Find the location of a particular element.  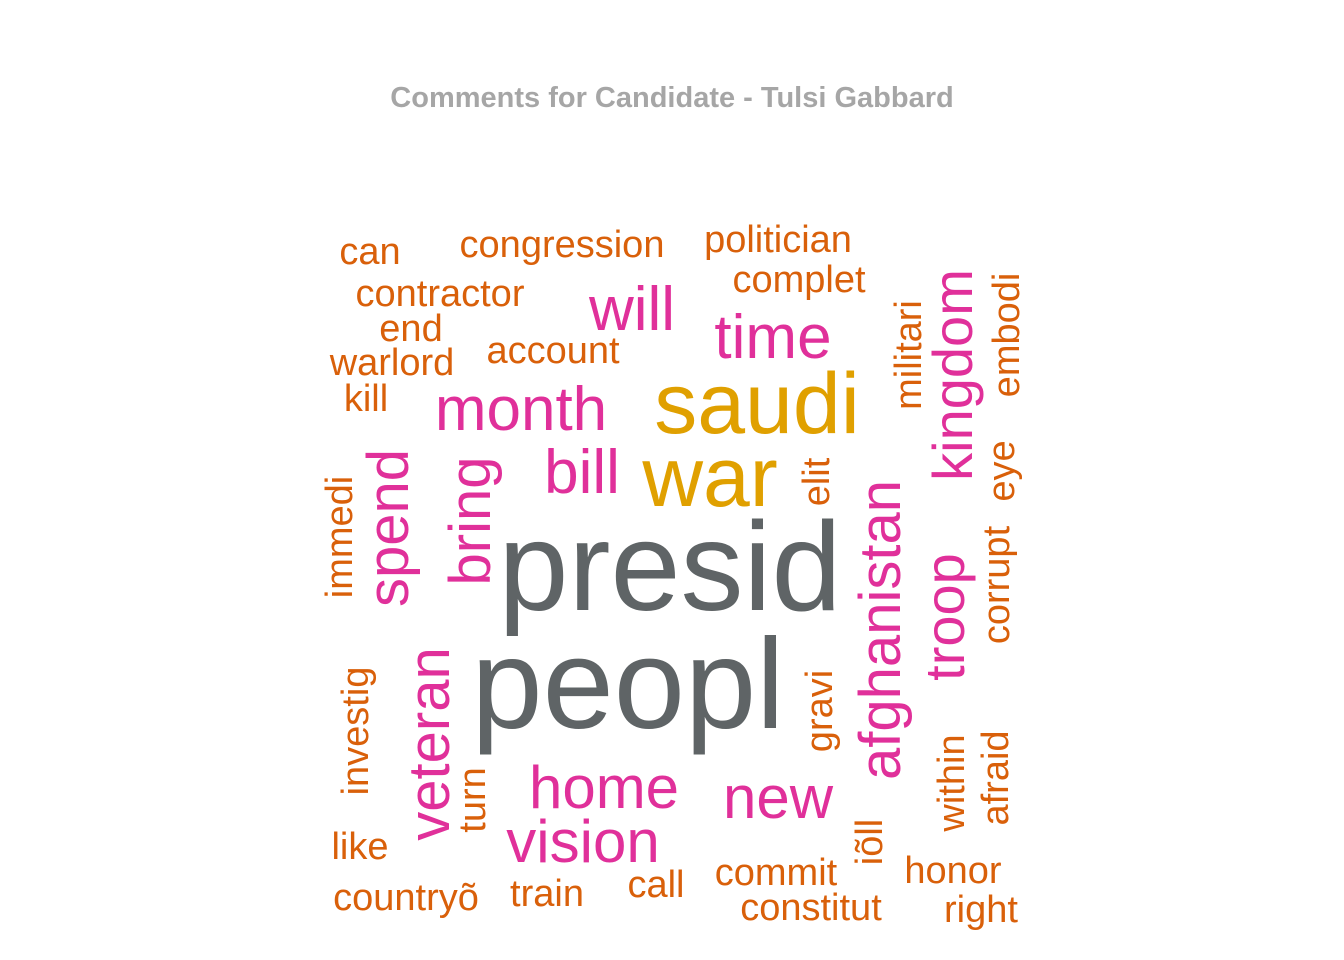

word-home: home is located at coordinates (604, 787).